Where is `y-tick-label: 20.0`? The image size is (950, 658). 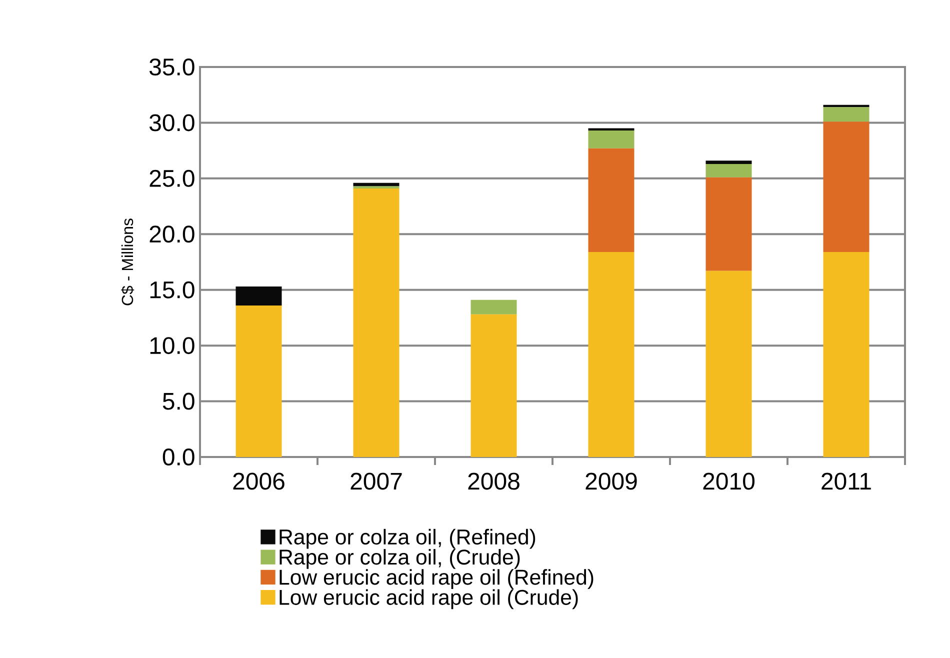 y-tick-label: 20.0 is located at coordinates (172, 234).